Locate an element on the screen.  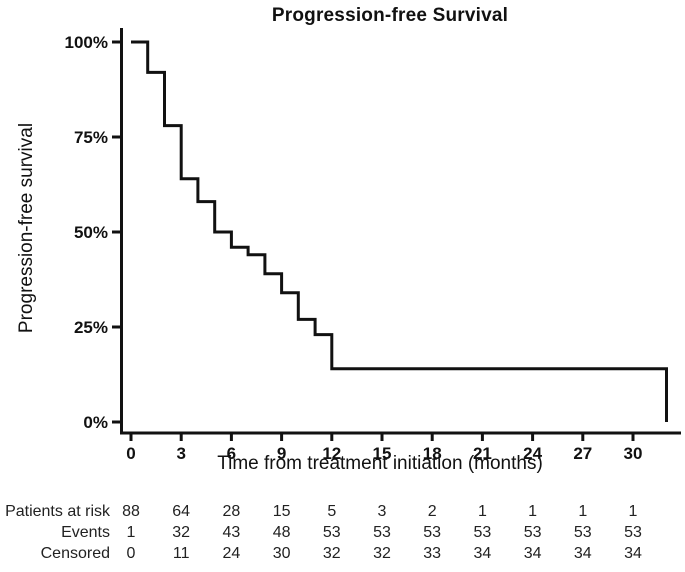
x-tick-label: 9 is located at coordinates (281, 453).